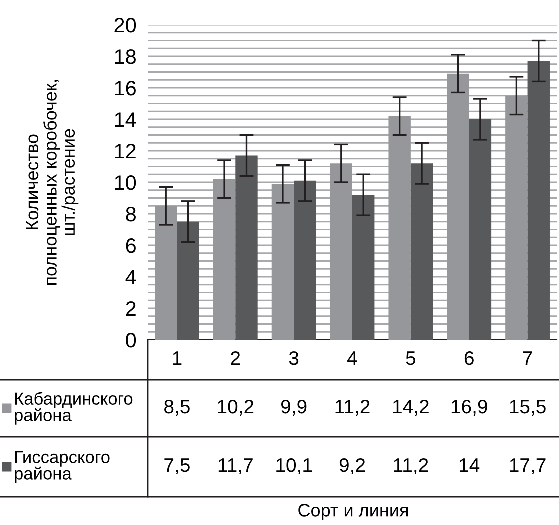 The height and width of the screenshot is (525, 559). I want to click on data-label: 11,7, so click(235, 466).